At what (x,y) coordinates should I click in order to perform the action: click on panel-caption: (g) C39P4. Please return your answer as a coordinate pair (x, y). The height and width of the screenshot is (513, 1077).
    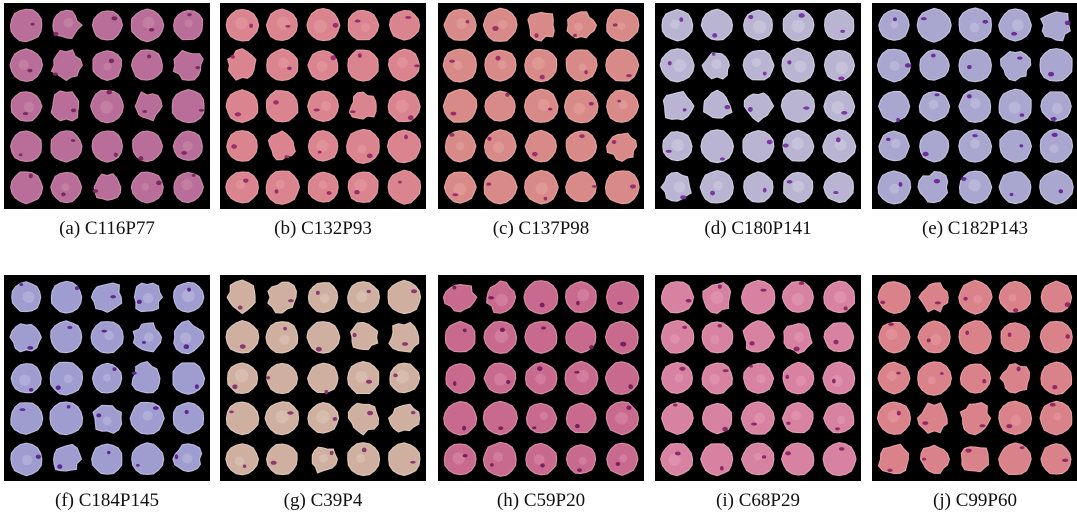
    Looking at the image, I should click on (323, 501).